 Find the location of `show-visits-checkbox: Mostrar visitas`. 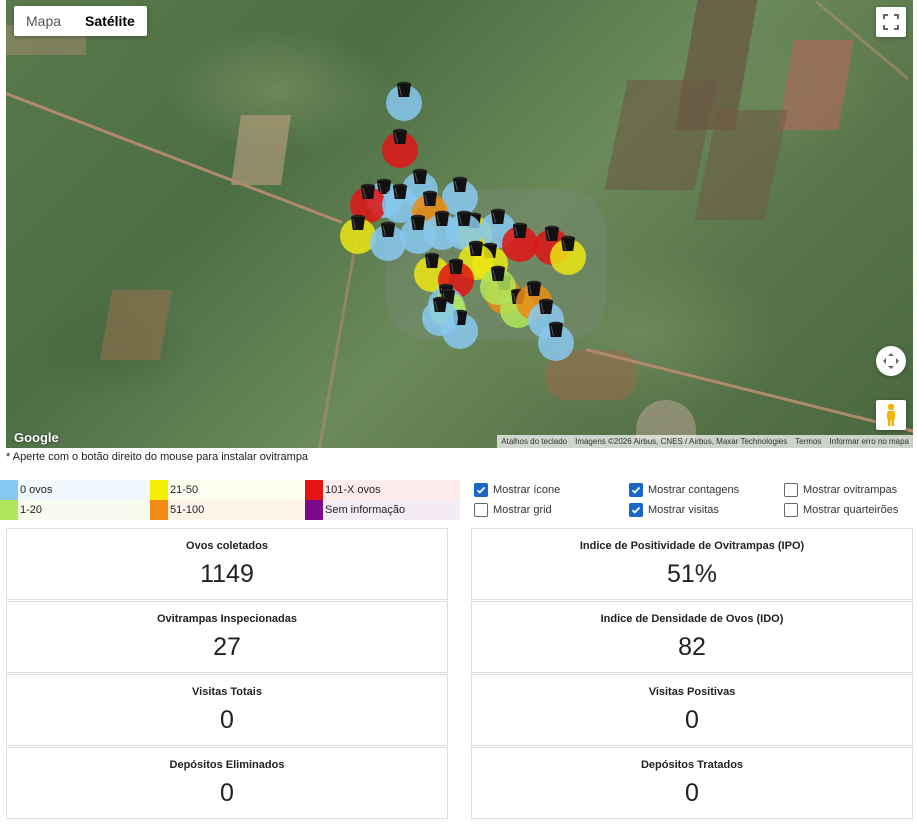

show-visits-checkbox: Mostrar visitas is located at coordinates (706, 510).